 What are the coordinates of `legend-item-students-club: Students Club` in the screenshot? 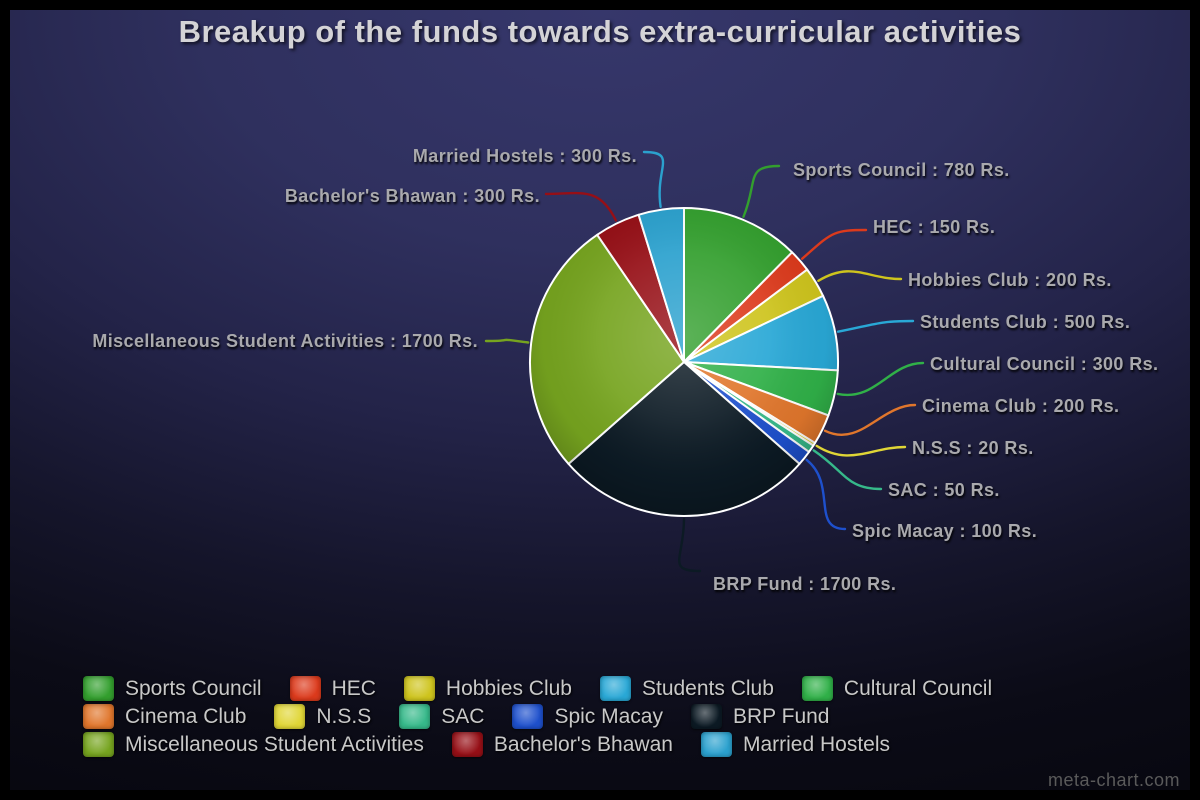 It's located at (686, 688).